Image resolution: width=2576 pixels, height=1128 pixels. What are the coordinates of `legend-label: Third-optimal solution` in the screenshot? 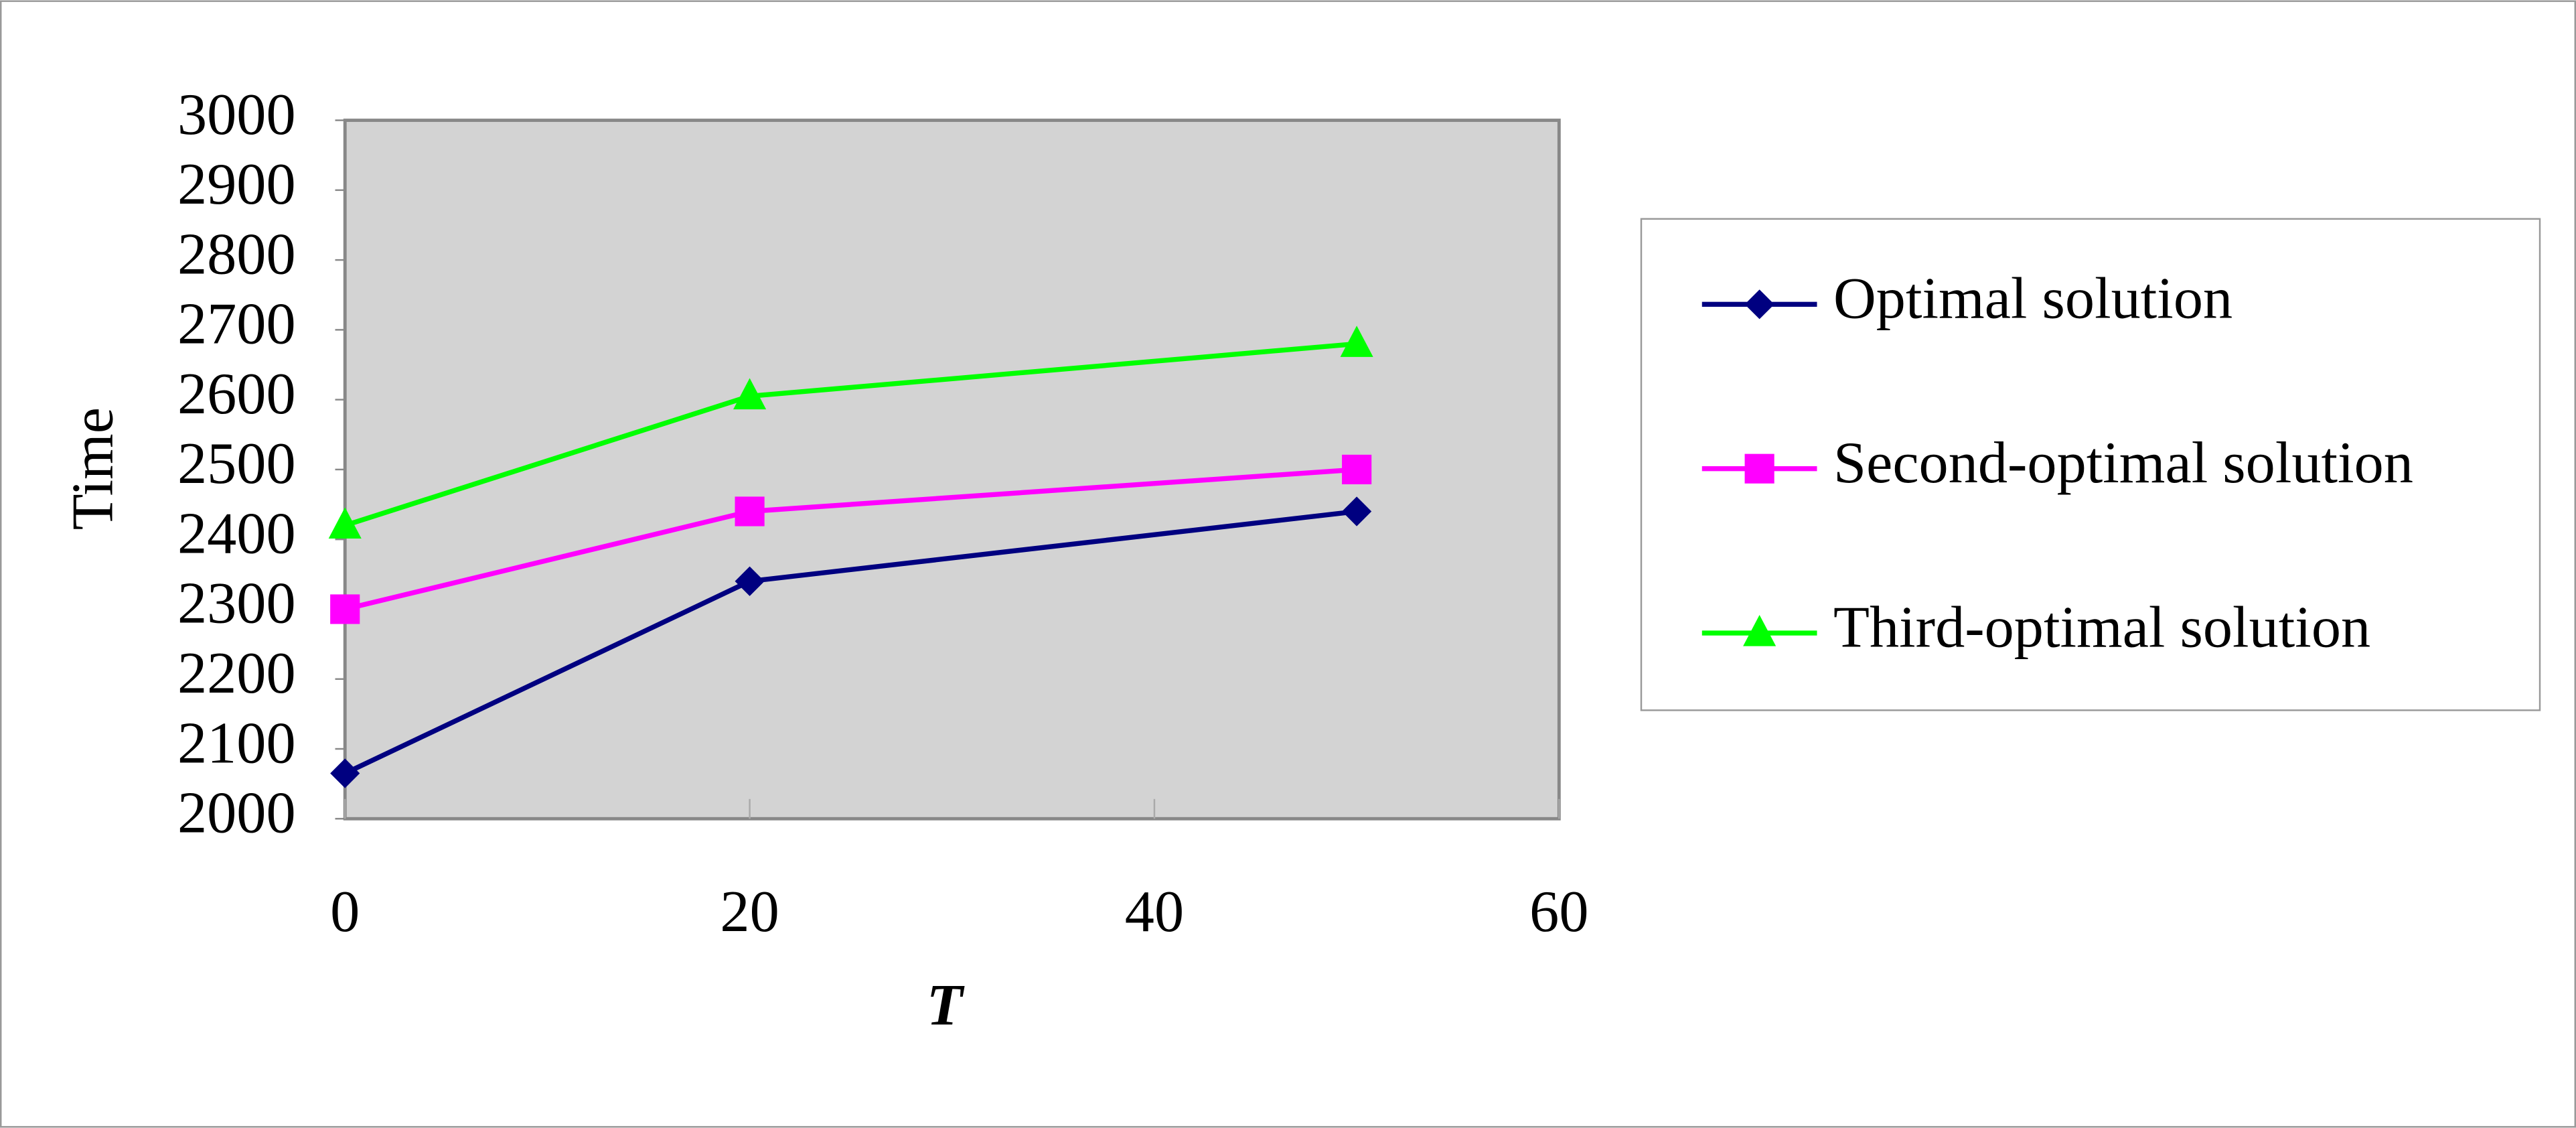 It's located at (2101, 627).